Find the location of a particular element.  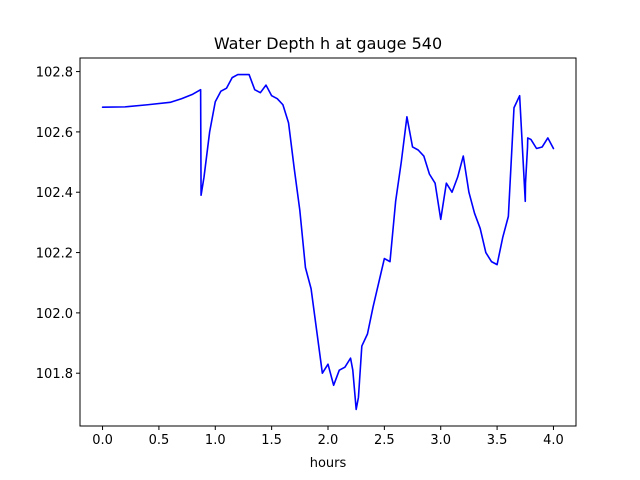

x-tick-label: 3.0 is located at coordinates (440, 440).